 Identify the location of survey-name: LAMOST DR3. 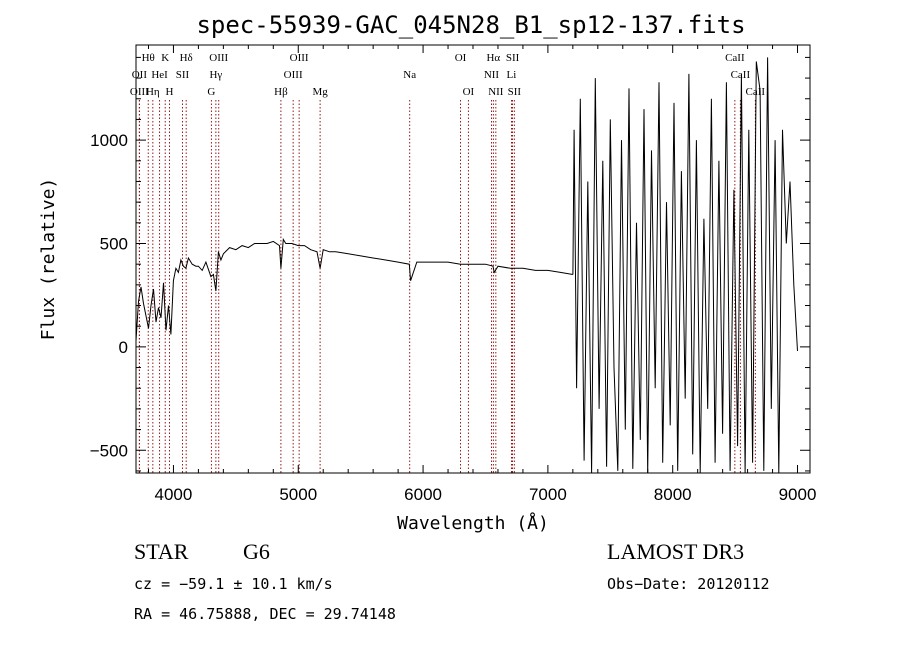
(675, 551).